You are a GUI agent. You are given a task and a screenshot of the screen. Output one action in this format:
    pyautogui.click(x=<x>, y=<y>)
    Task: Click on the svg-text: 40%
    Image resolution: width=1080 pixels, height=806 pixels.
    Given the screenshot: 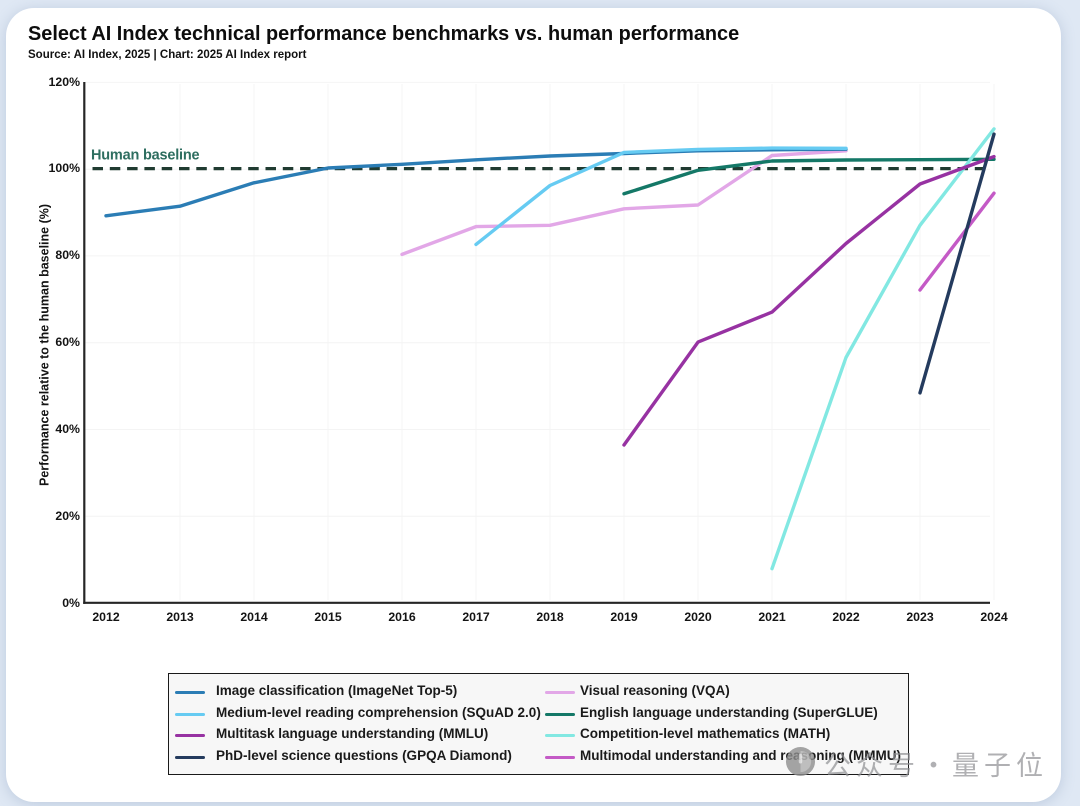 What is the action you would take?
    pyautogui.click(x=67, y=429)
    